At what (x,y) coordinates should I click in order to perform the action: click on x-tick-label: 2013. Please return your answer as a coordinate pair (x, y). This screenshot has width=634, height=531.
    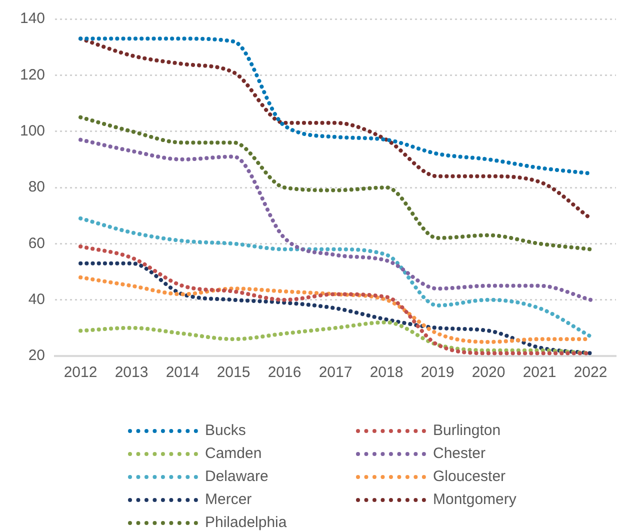
    Looking at the image, I should click on (131, 373).